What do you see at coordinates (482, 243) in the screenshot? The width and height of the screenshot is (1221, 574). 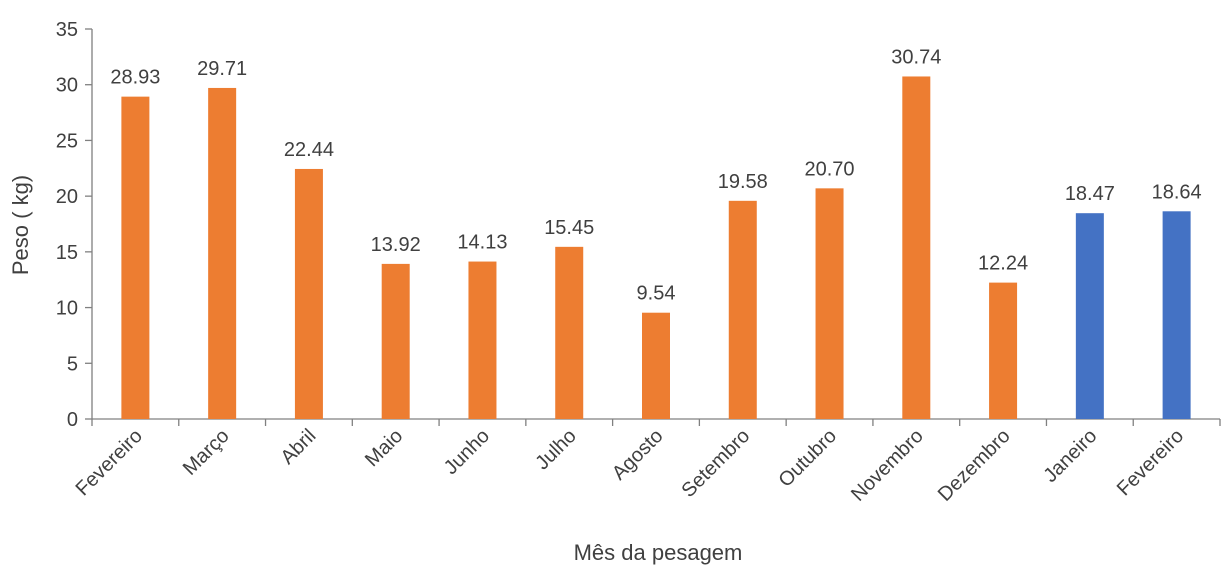 I see `data-label: 14.13` at bounding box center [482, 243].